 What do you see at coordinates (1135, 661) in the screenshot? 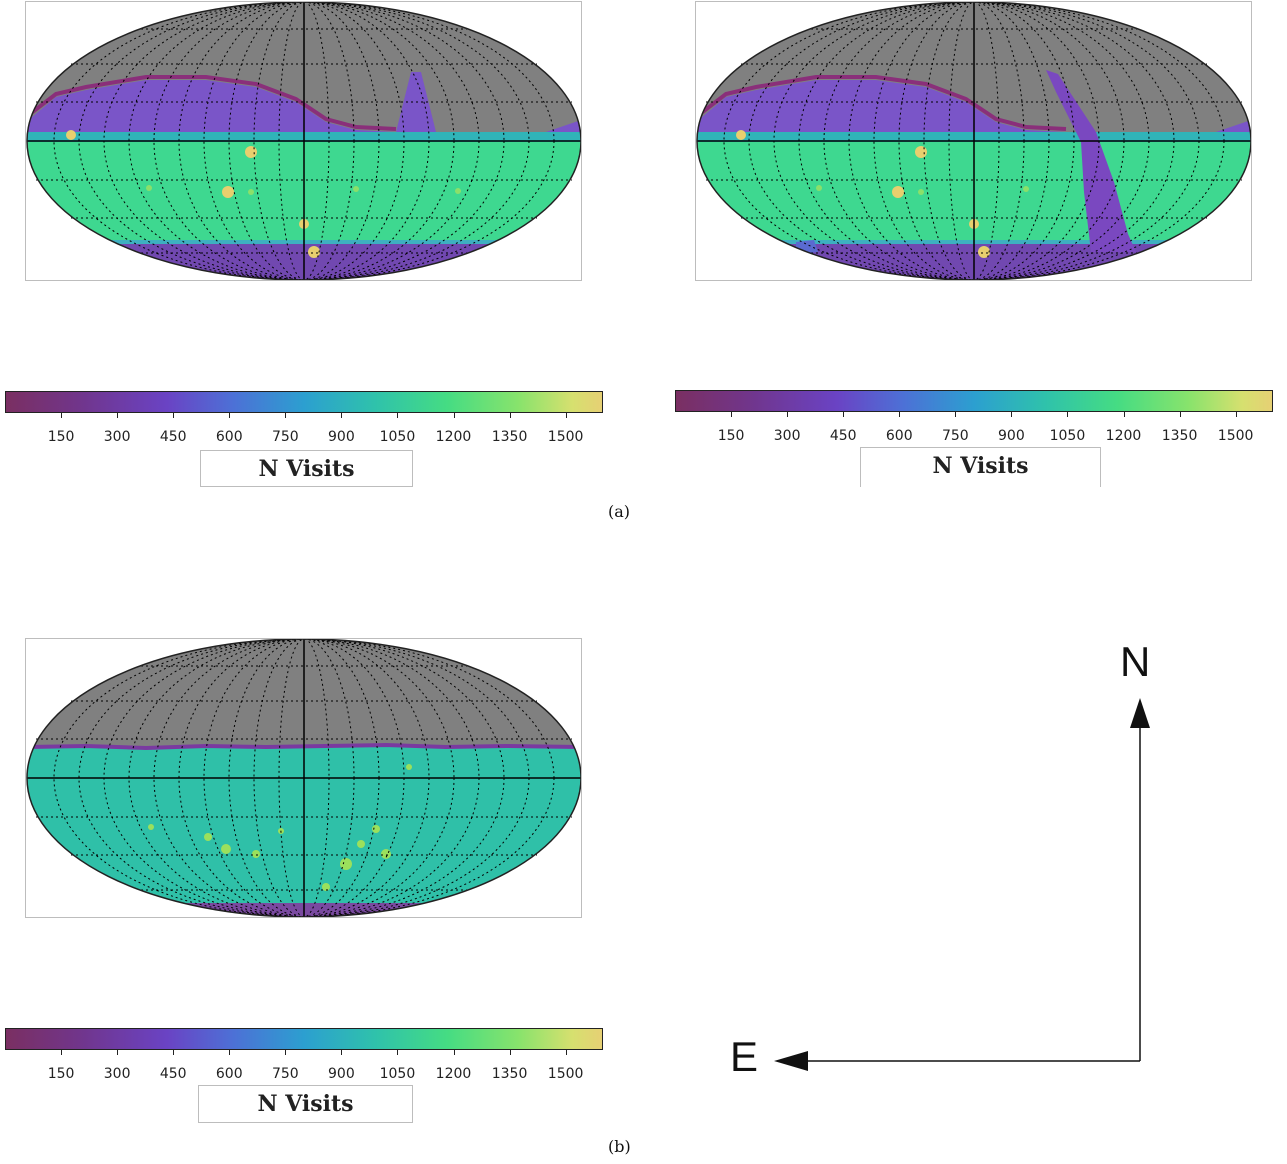
I see `north-label: N` at bounding box center [1135, 661].